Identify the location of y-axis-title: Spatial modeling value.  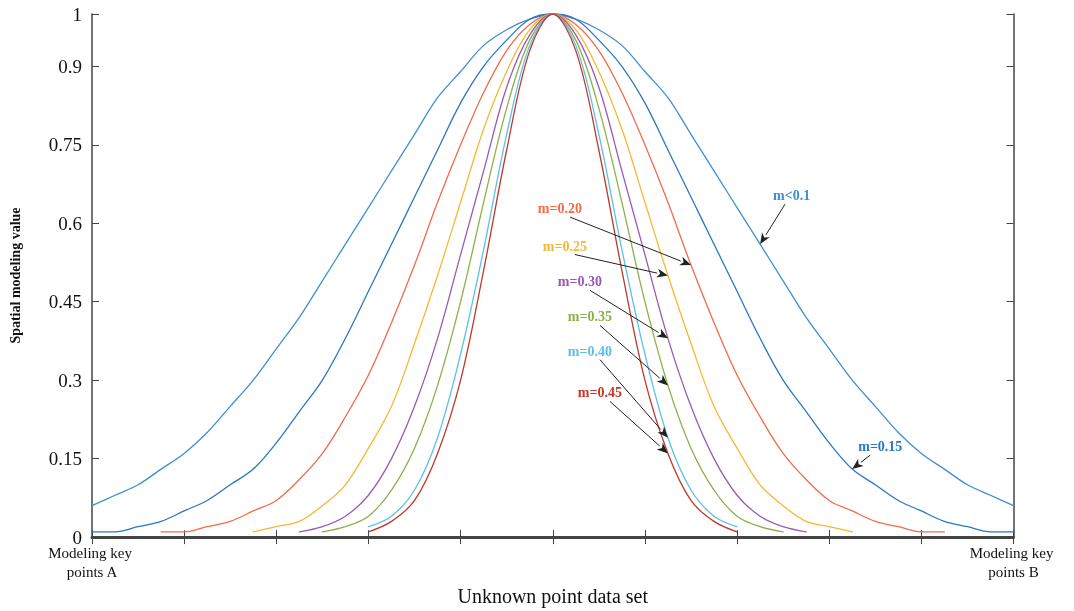
(15, 275).